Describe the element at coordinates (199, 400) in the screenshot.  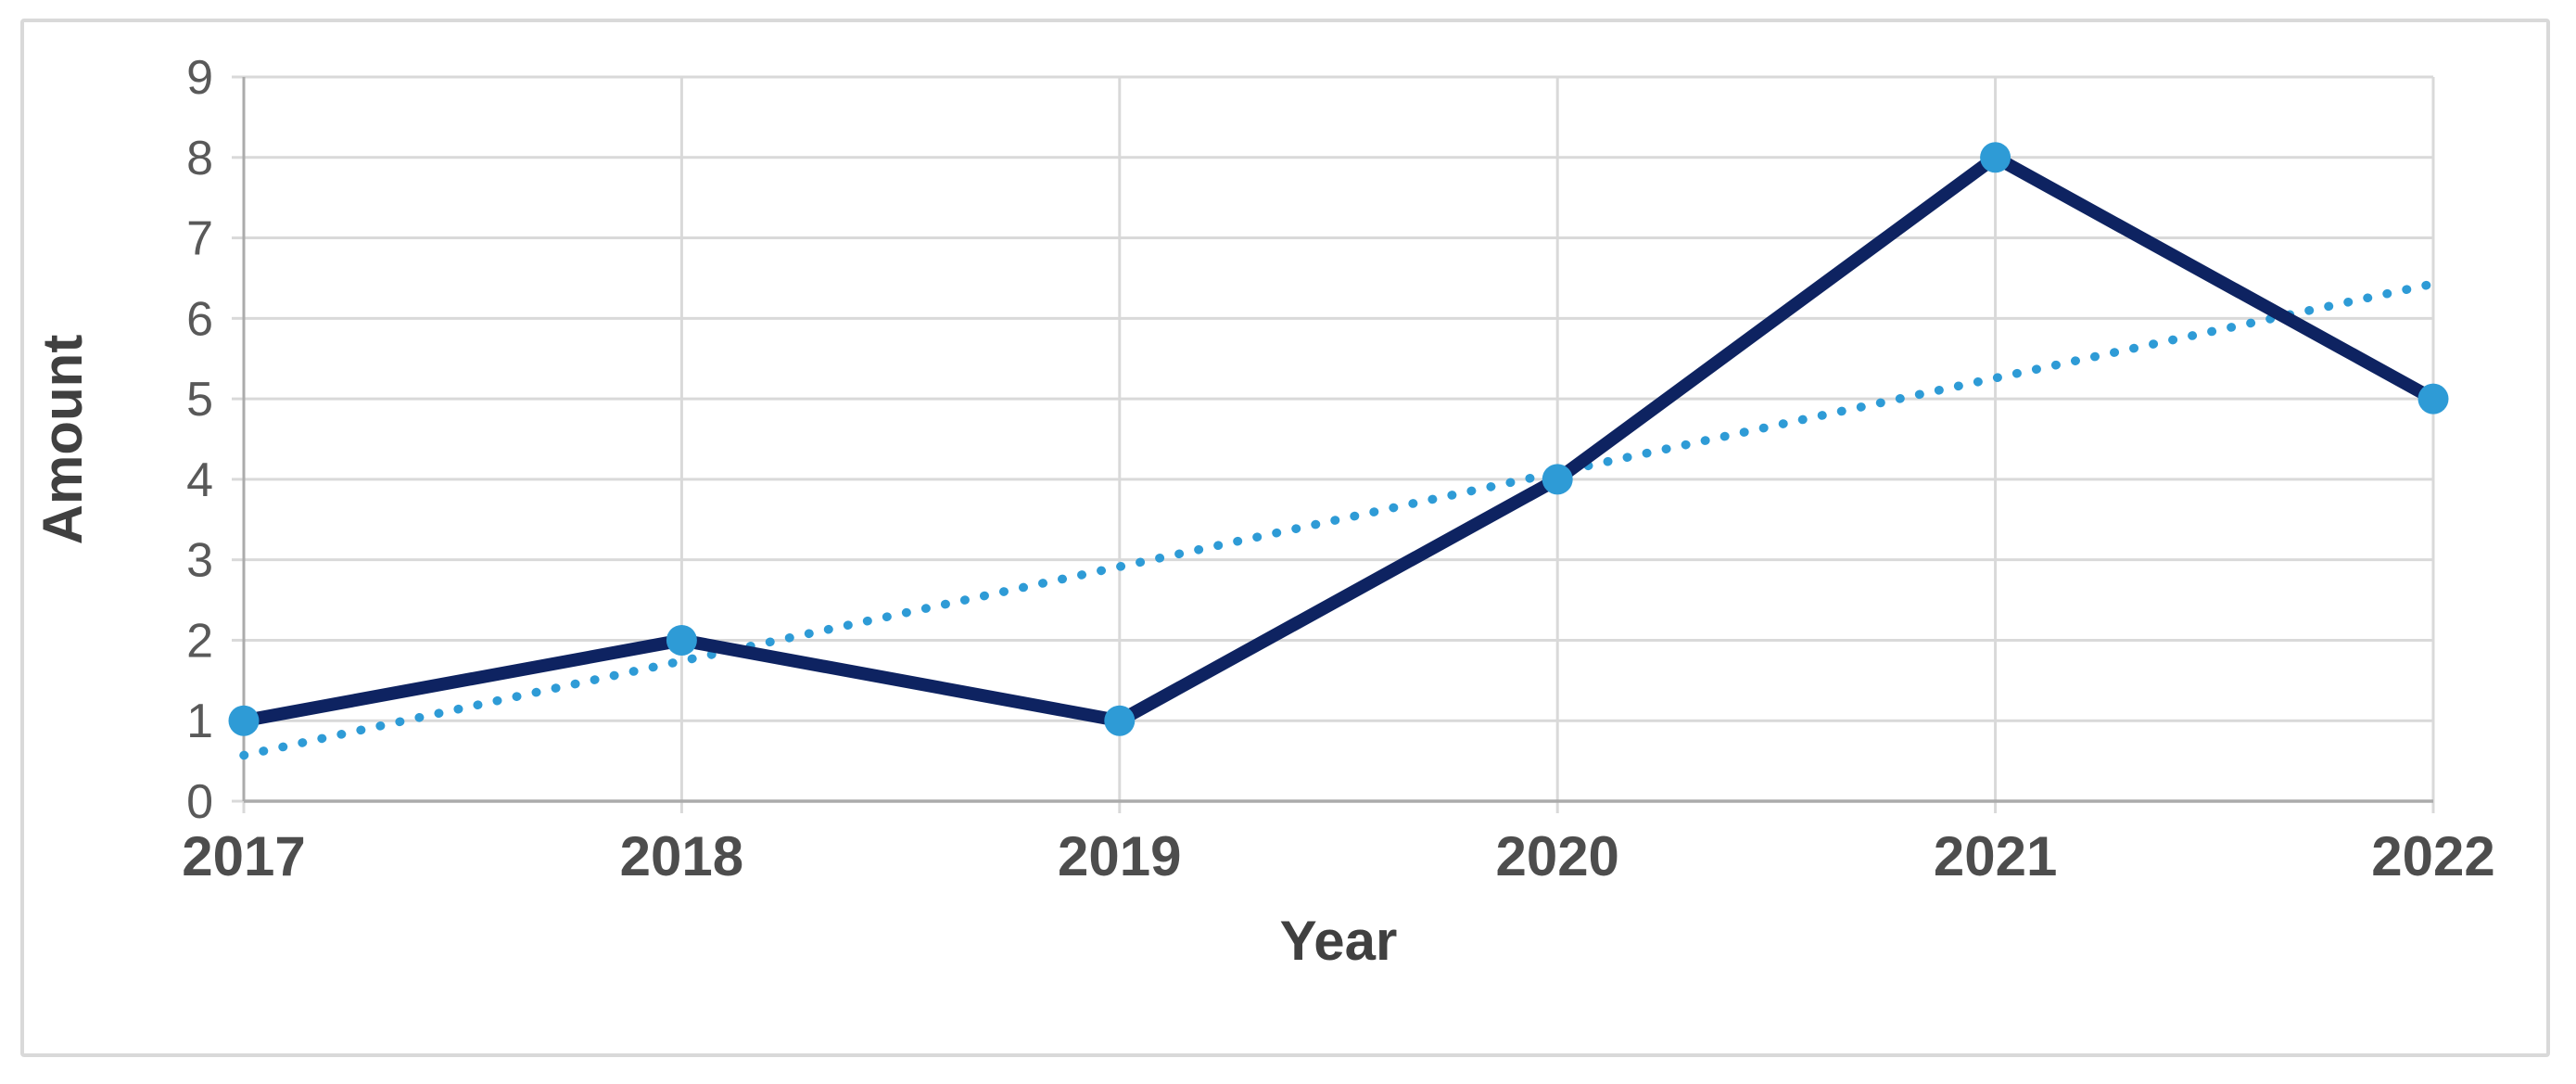
I see `y-tick-label: 5` at that location.